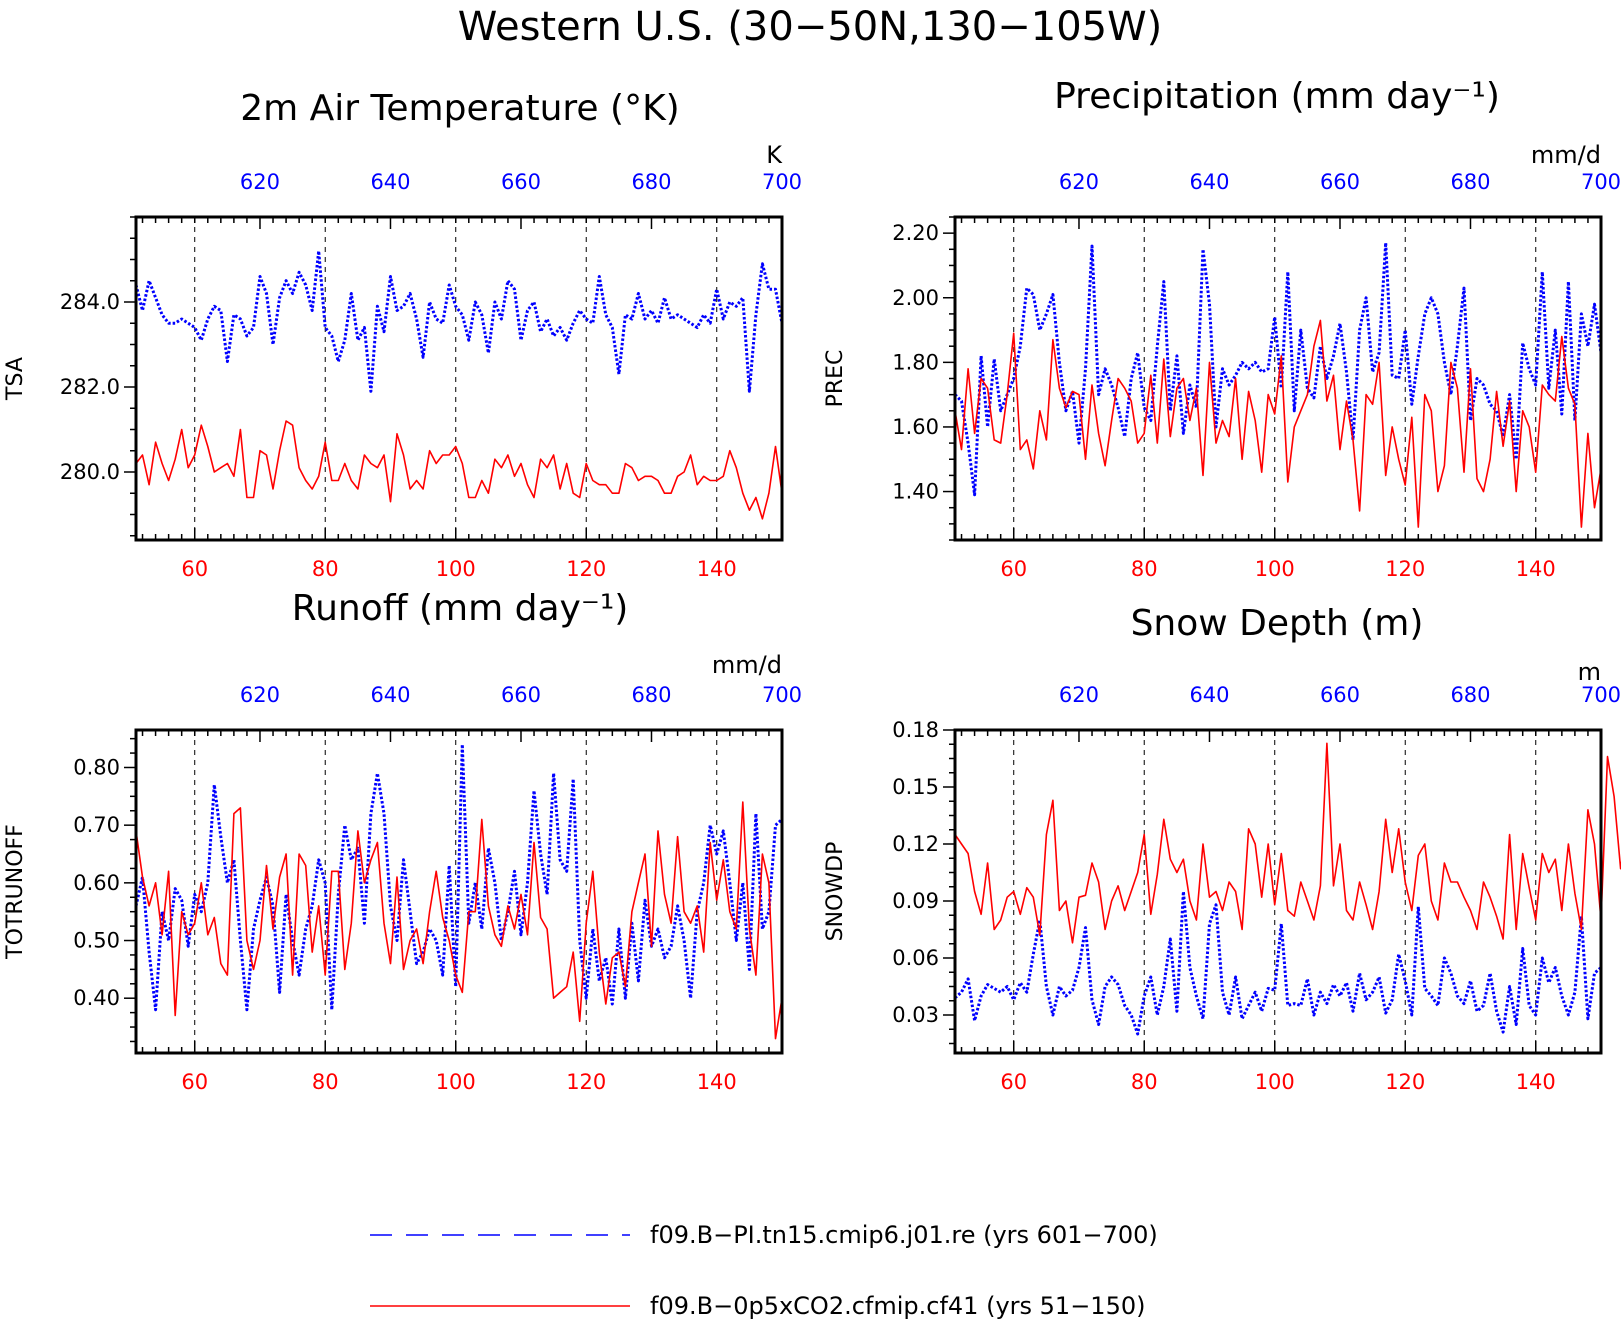 Image resolution: width=1621 pixels, height=1323 pixels. I want to click on y-tick-label: 0.18, so click(915, 730).